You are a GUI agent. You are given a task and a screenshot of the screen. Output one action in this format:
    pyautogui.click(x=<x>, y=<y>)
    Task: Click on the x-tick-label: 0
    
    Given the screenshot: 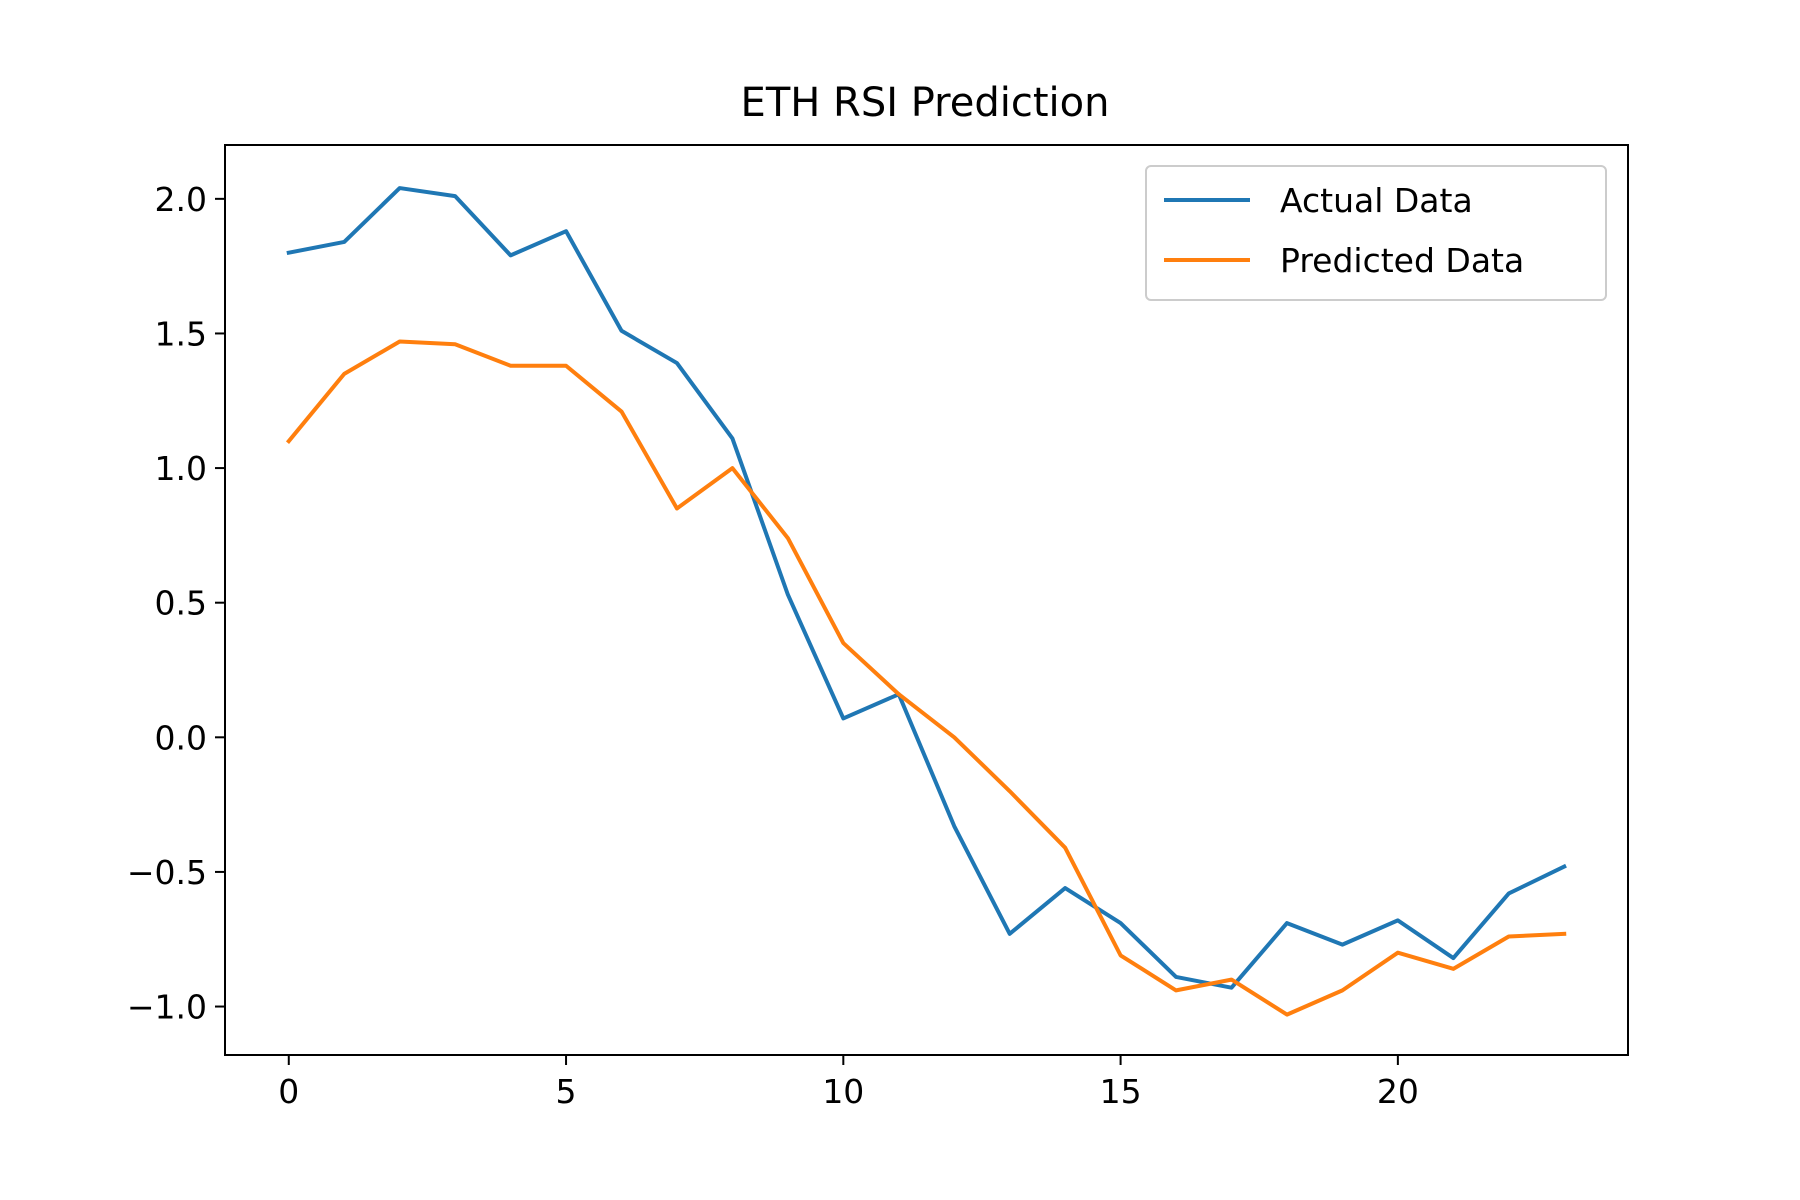 What is the action you would take?
    pyautogui.click(x=288, y=1091)
    